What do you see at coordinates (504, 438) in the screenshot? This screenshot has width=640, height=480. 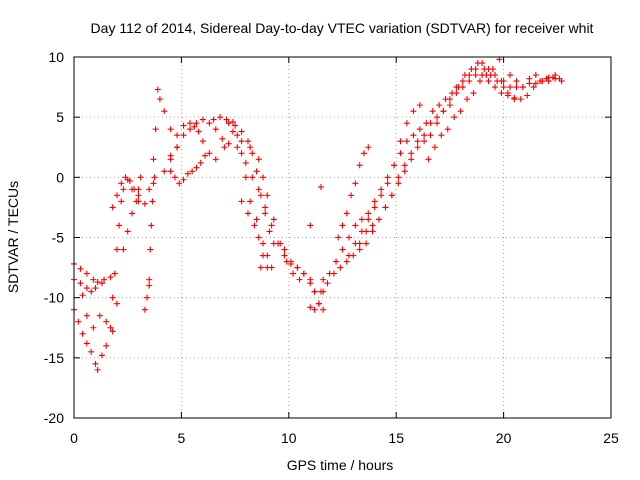 I see `x-tick-label: 20` at bounding box center [504, 438].